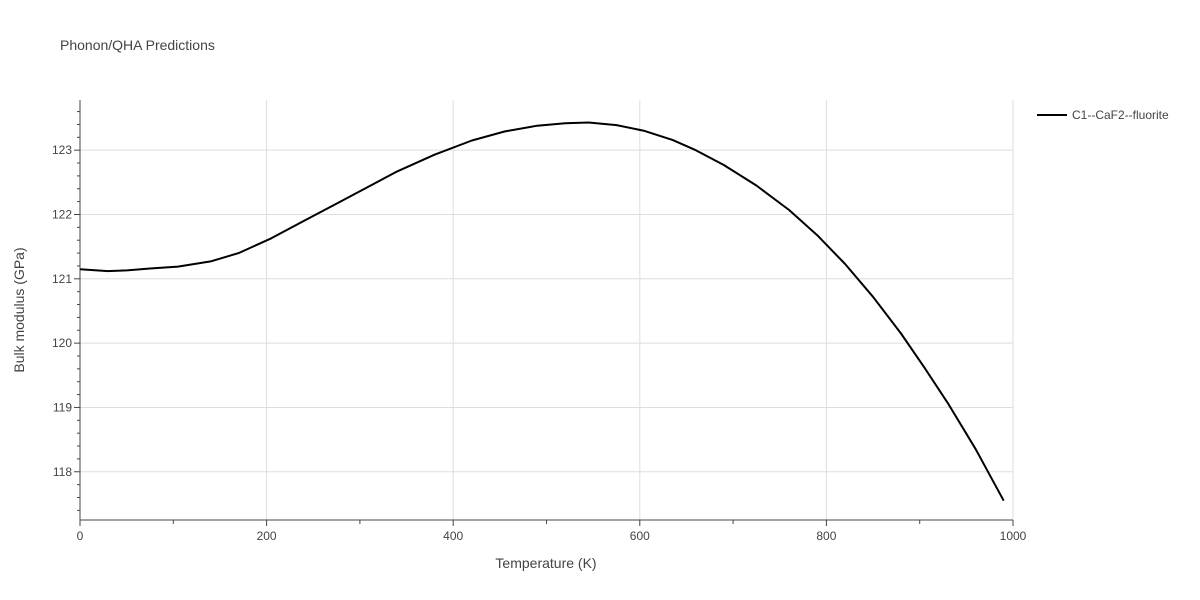  I want to click on x-tick-label: 0, so click(80, 536).